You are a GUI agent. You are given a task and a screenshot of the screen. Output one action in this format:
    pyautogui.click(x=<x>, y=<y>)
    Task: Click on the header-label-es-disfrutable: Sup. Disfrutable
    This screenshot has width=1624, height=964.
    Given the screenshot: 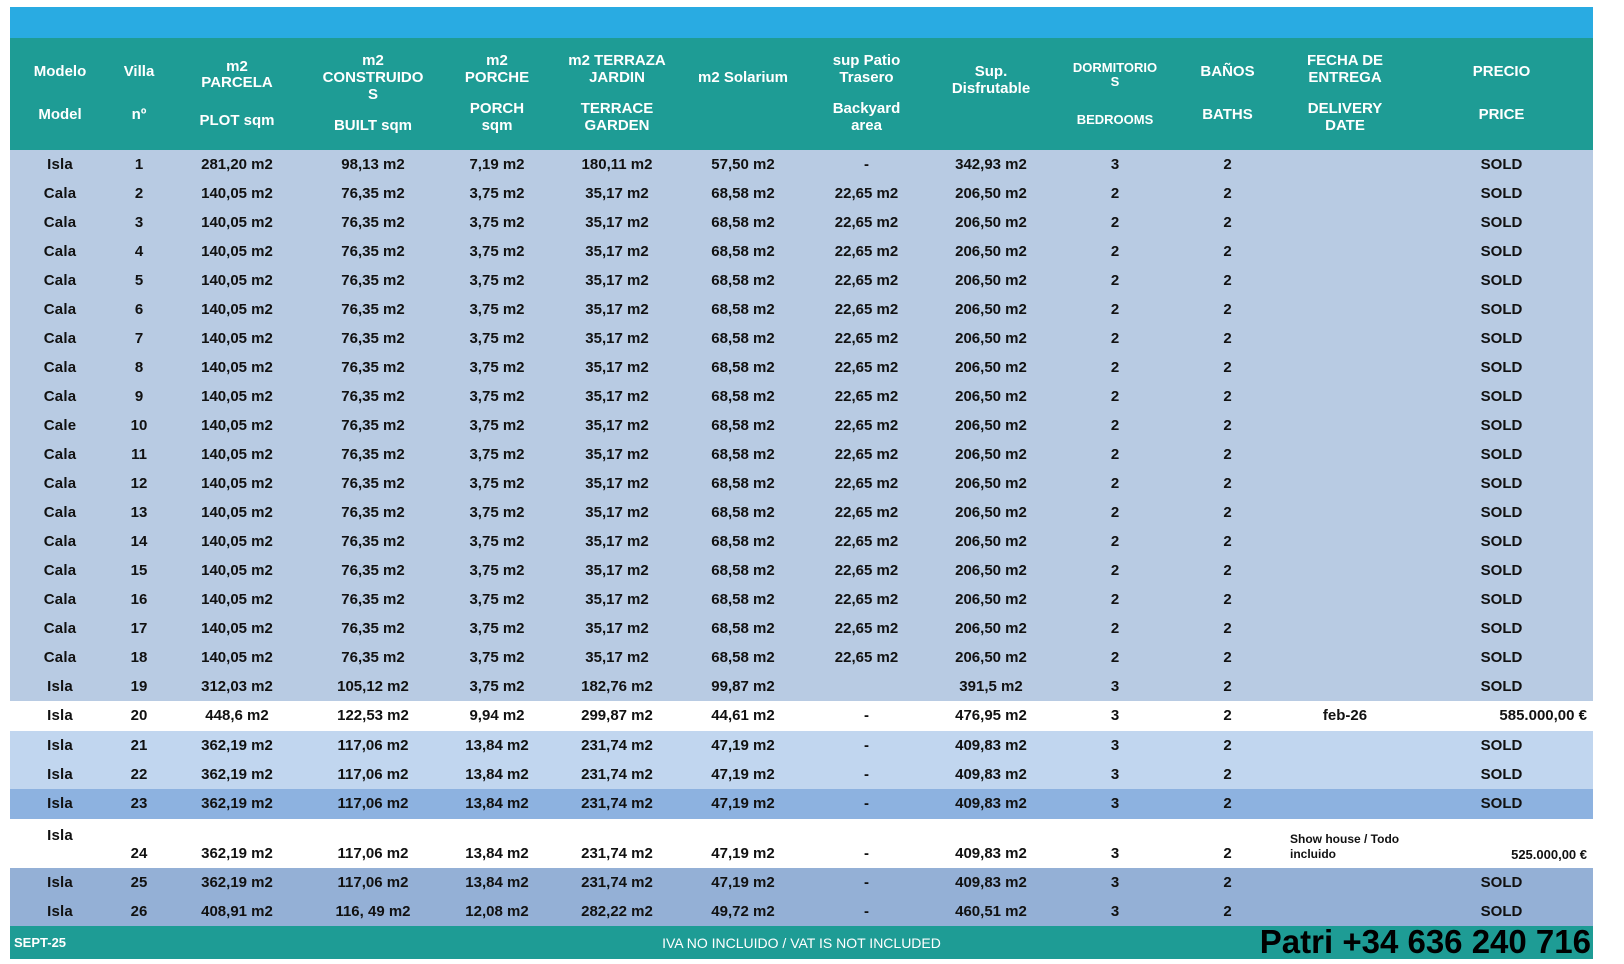 What is the action you would take?
    pyautogui.click(x=991, y=80)
    